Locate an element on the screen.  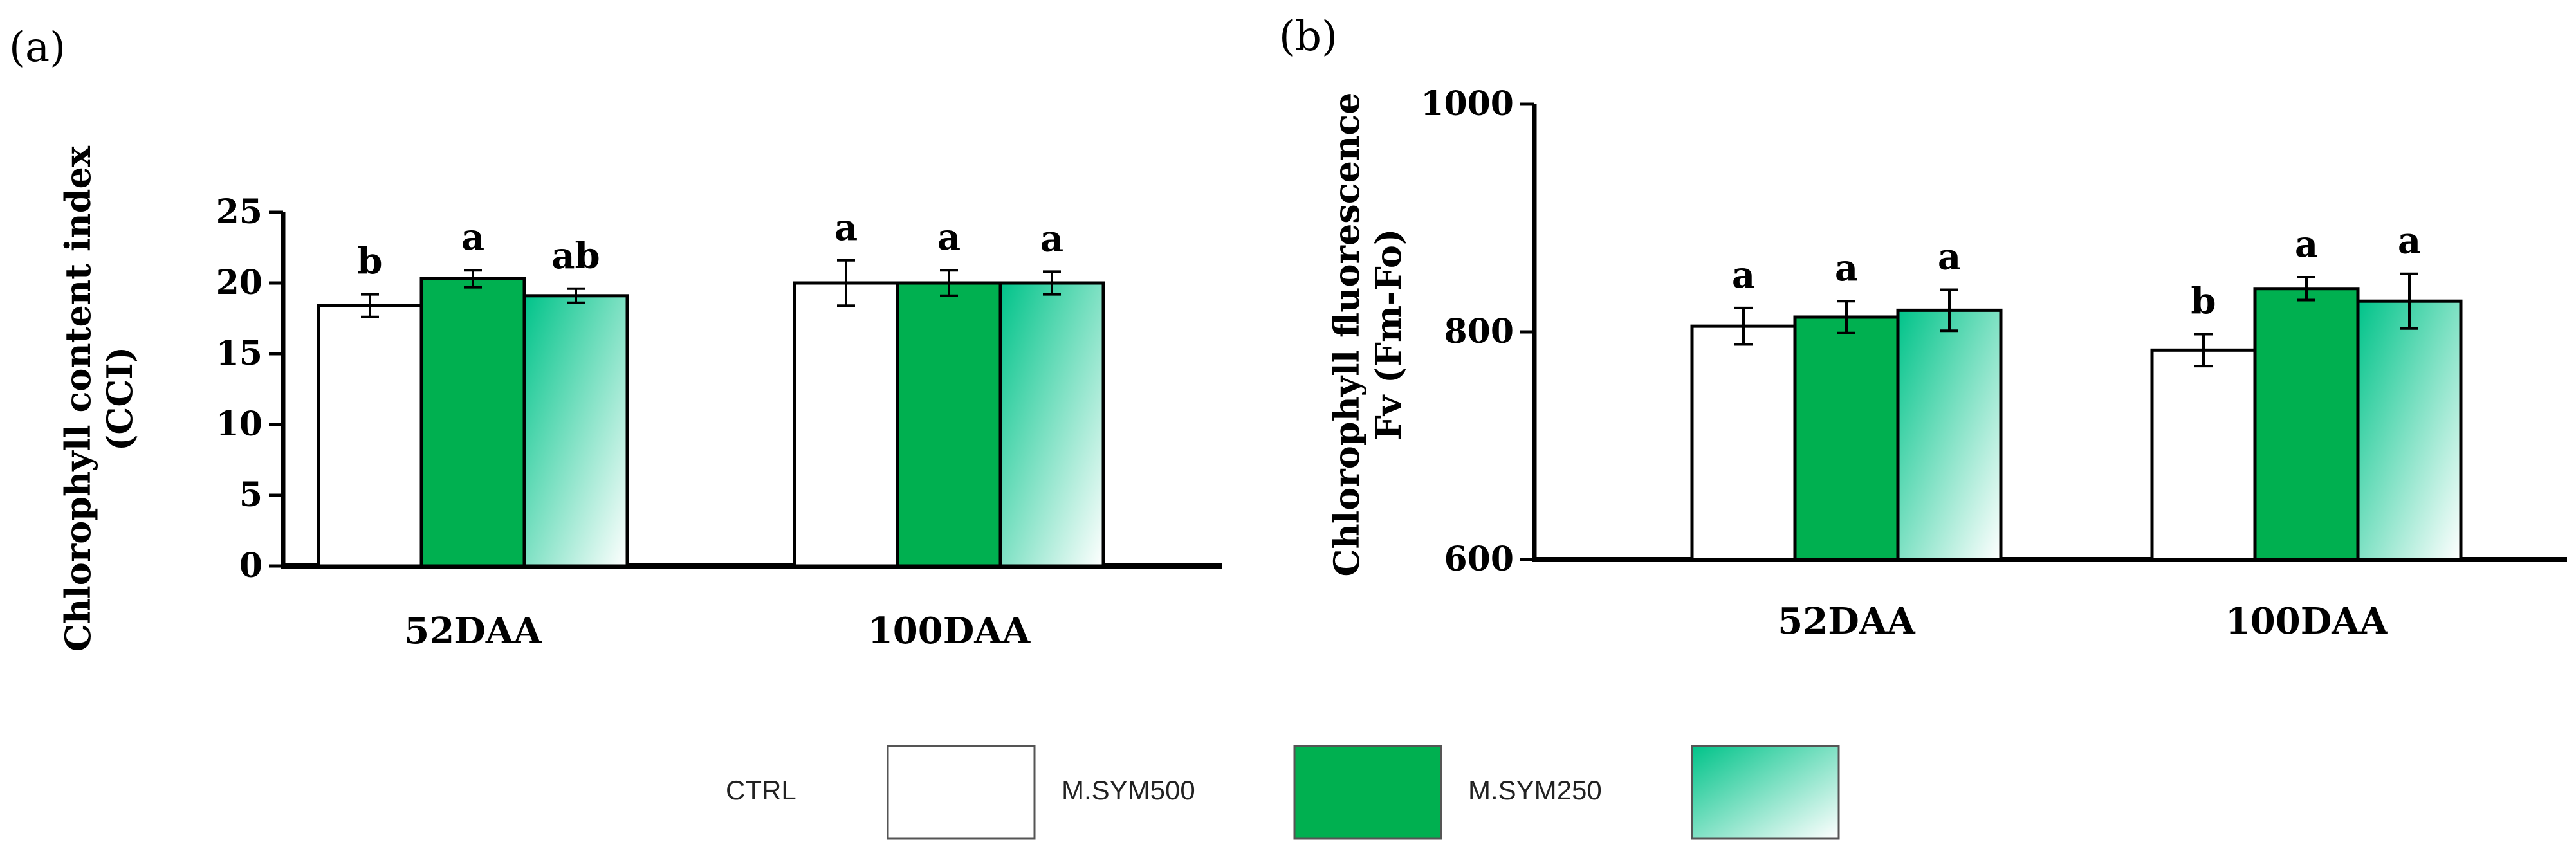
legend-label-ctrl: CTRL is located at coordinates (761, 790).